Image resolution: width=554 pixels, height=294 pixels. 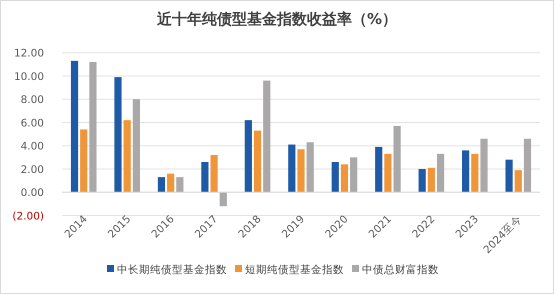 What do you see at coordinates (32, 170) in the screenshot?
I see `y-tick-label: 2.00` at bounding box center [32, 170].